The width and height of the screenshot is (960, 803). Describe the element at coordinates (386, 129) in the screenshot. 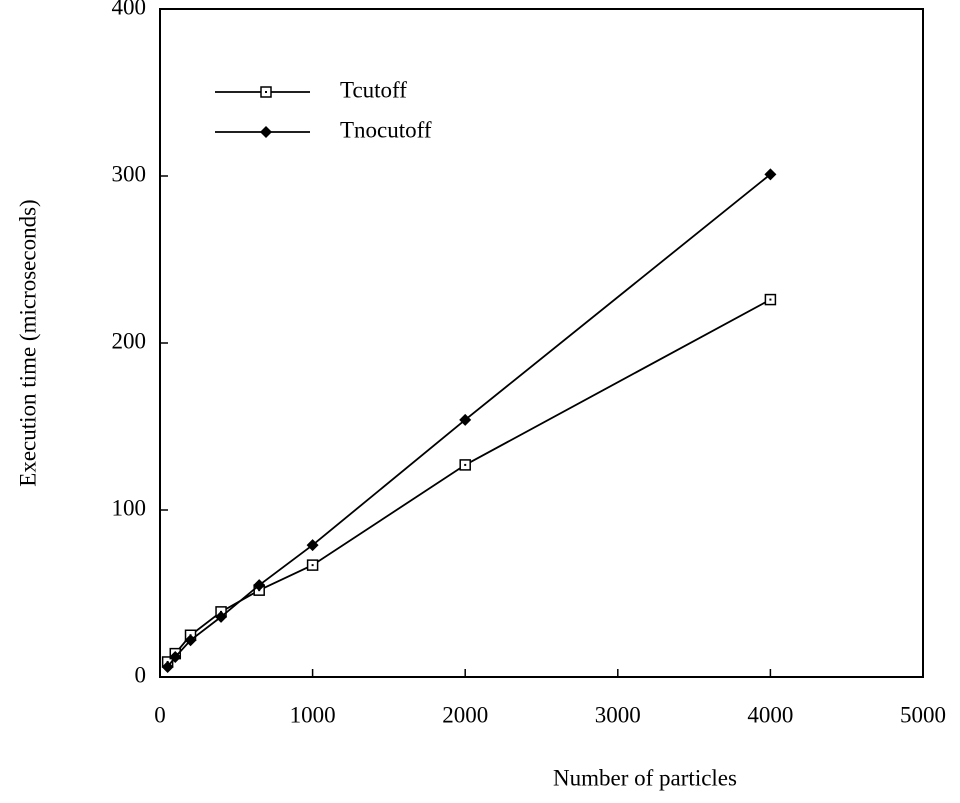

I see `legend-label: Tnocutoff` at that location.